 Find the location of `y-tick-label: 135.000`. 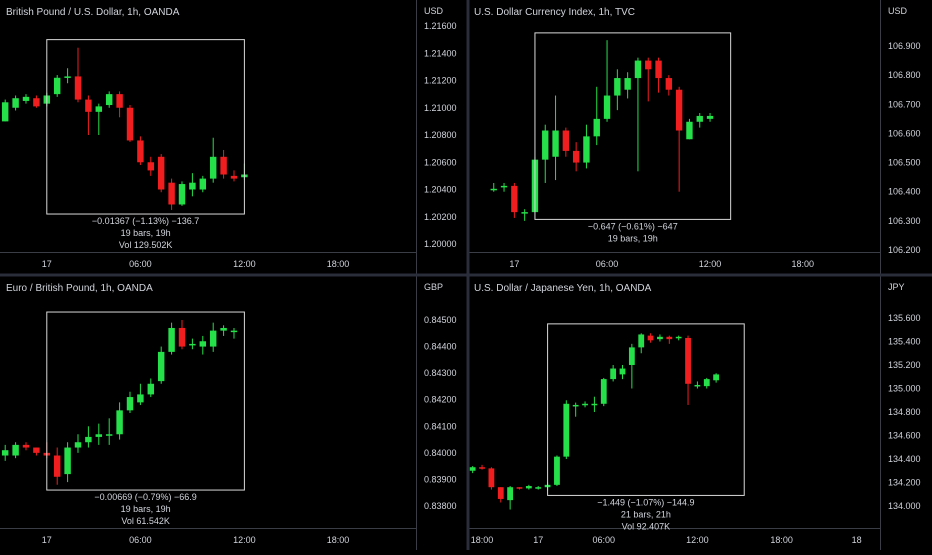

y-tick-label: 135.000 is located at coordinates (904, 389).